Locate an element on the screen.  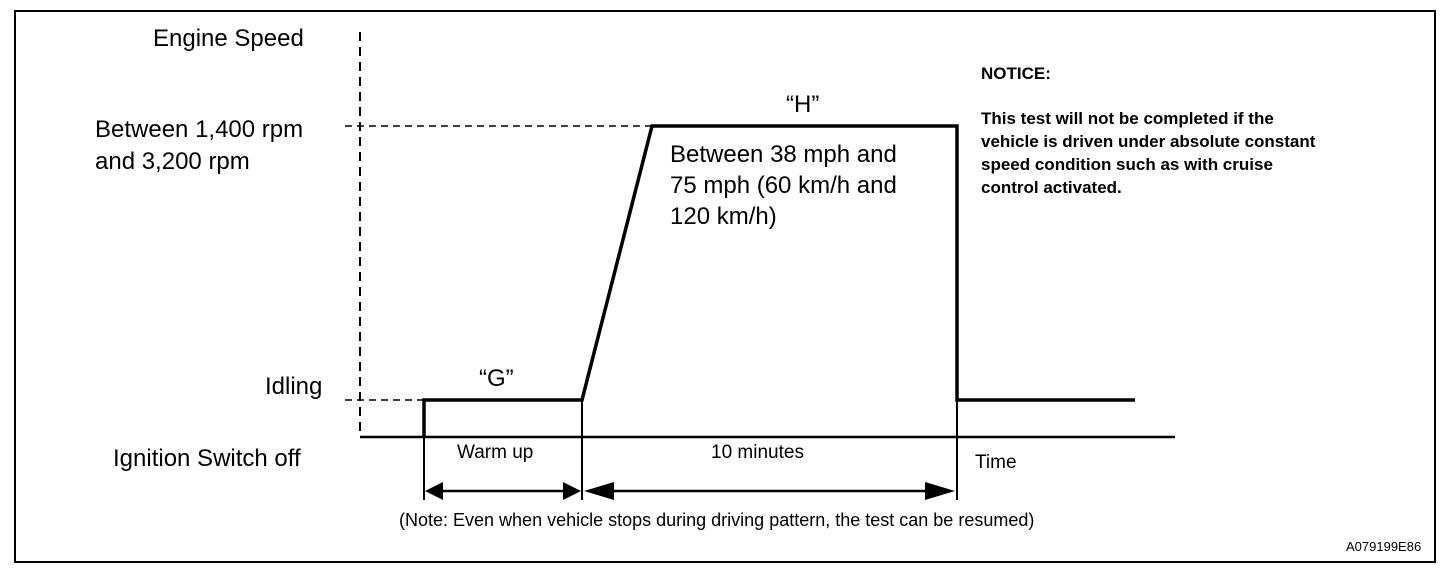
warmup-arrow-left-head is located at coordinates (434, 491).